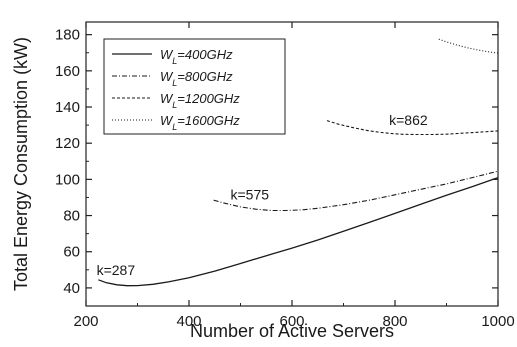 The width and height of the screenshot is (517, 347). I want to click on x-tick-label: 1000, so click(497, 321).